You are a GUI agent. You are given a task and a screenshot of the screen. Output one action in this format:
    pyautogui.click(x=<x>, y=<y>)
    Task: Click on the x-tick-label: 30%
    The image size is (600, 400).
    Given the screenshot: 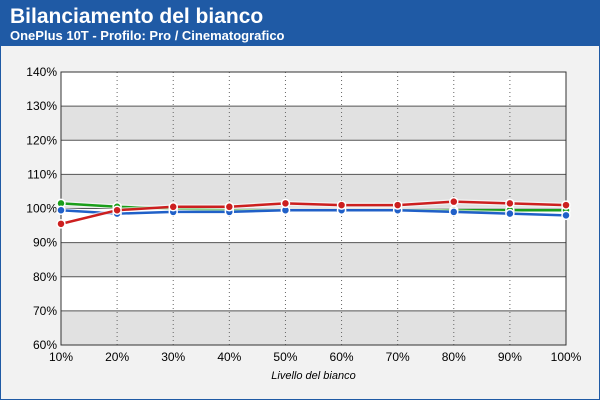 What is the action you would take?
    pyautogui.click(x=173, y=357)
    